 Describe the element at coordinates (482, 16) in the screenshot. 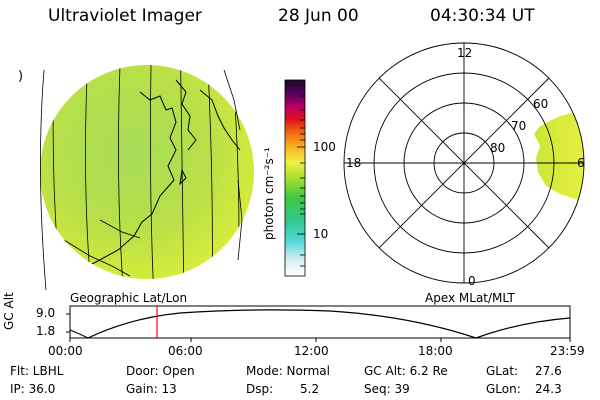

I see `time-label: 04:30:34 UT` at that location.